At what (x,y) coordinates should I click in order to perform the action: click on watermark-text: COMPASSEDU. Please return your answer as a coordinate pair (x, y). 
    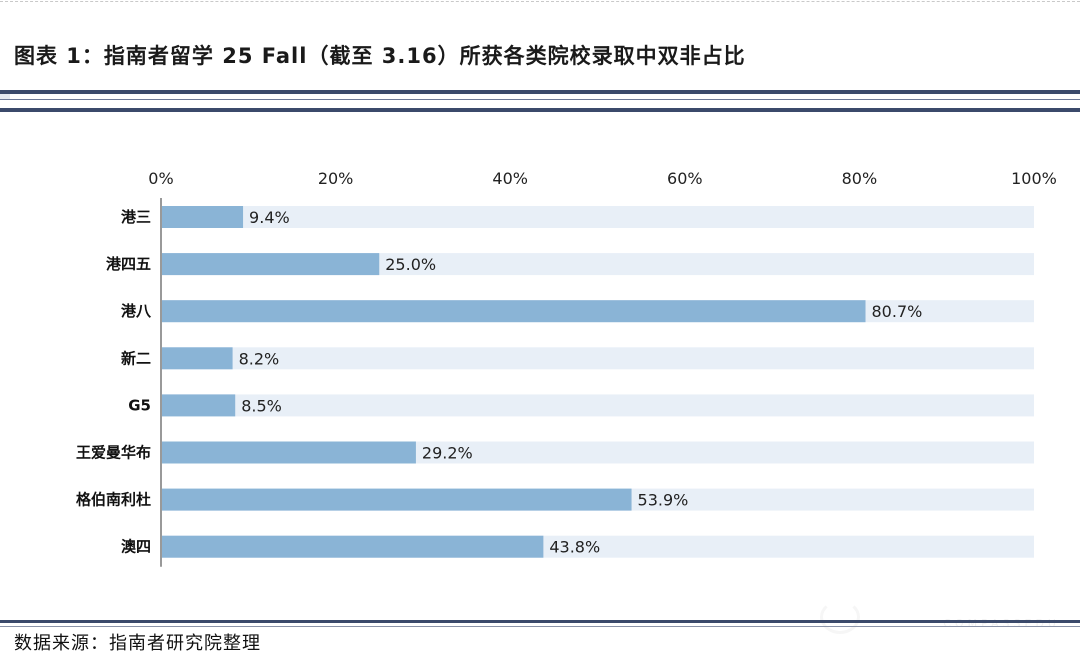
    Looking at the image, I should click on (1001, 623).